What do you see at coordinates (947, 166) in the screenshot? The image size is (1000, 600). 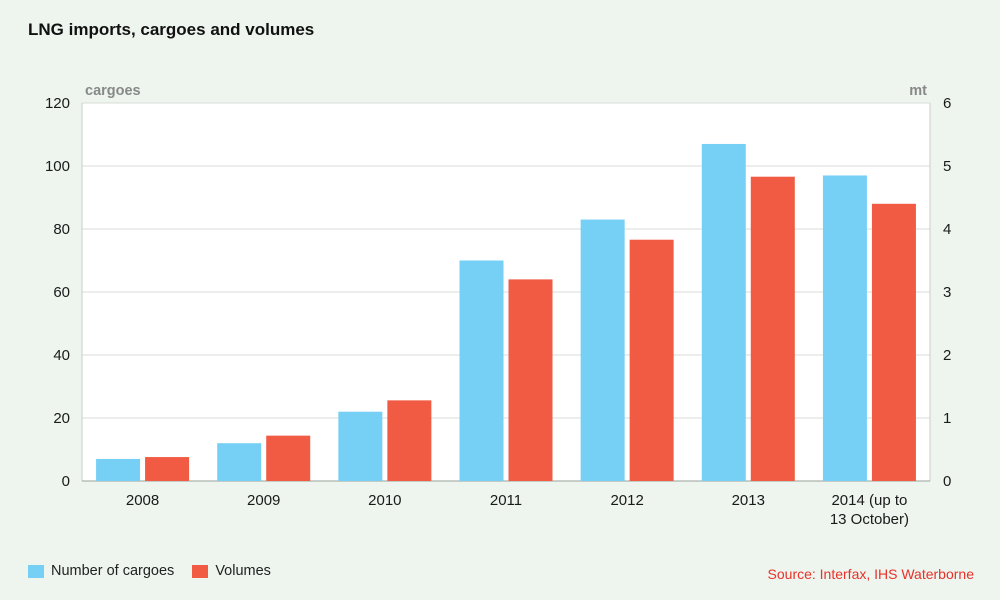 I see `right-tick-label: 5` at bounding box center [947, 166].